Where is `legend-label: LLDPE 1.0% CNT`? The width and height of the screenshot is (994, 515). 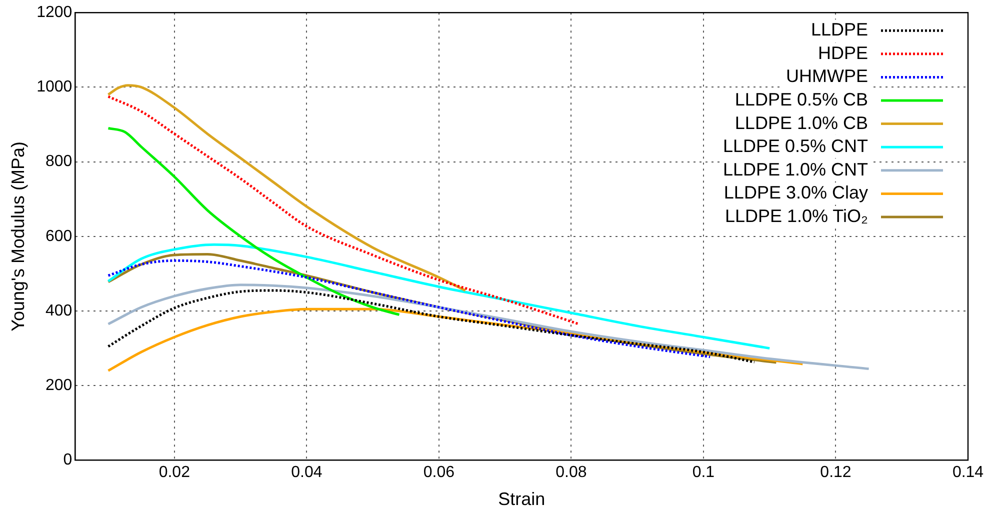
legend-label: LLDPE 1.0% CNT is located at coordinates (795, 169).